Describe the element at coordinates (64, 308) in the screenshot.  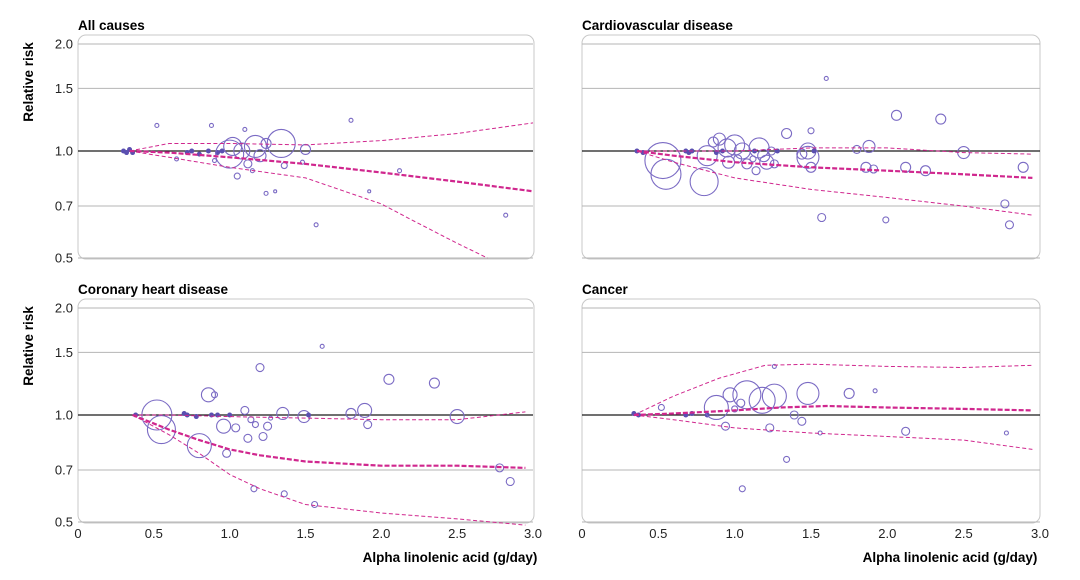
I see `y-tick-label: 2.0` at that location.